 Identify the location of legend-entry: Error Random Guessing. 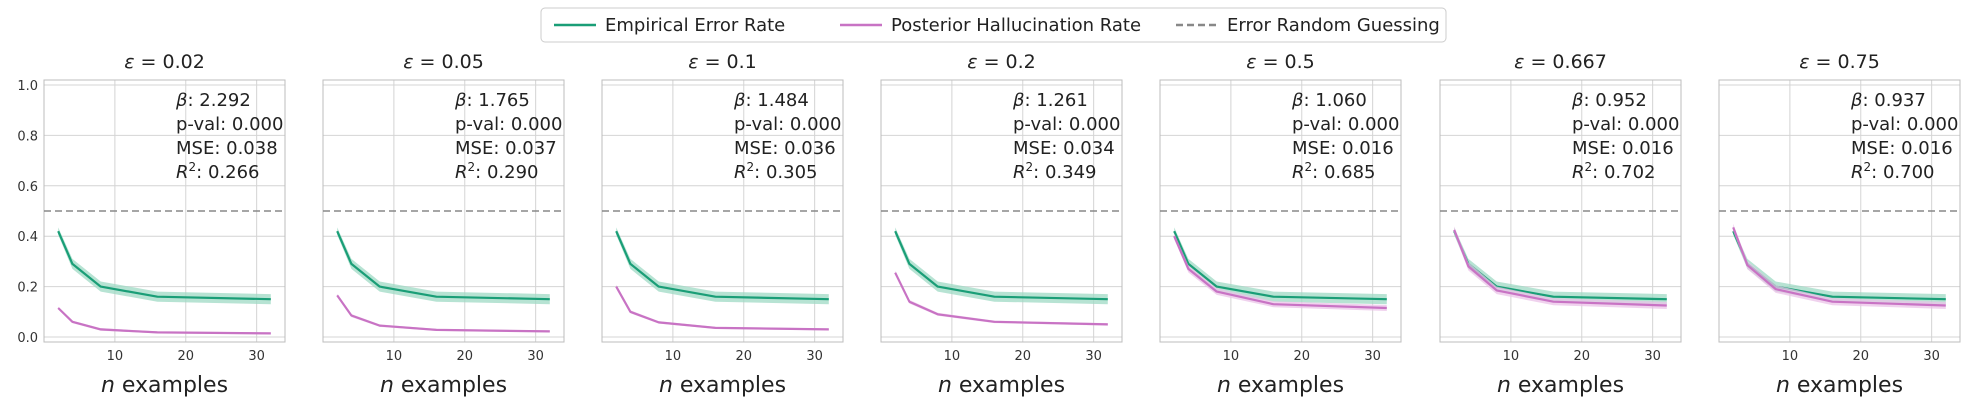
(1308, 25).